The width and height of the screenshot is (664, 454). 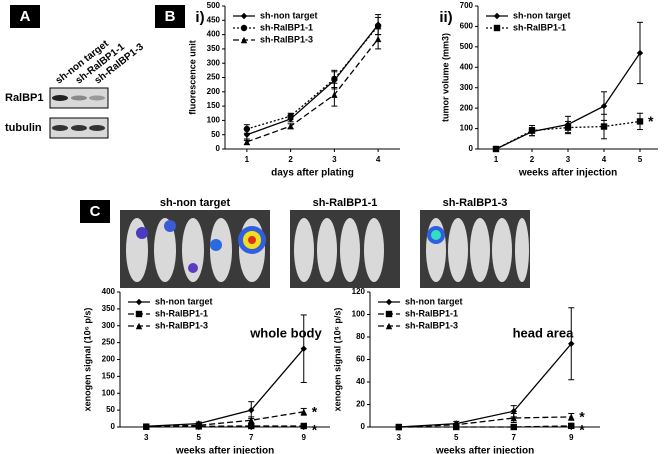 What do you see at coordinates (214, 5) in the screenshot?
I see `y-tick-label: 500` at bounding box center [214, 5].